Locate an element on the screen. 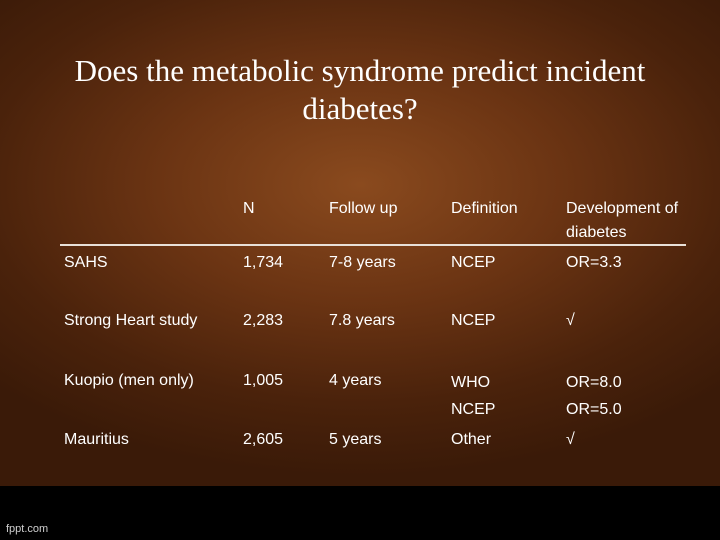 Image resolution: width=720 pixels, height=540 pixels. footer-bar is located at coordinates (360, 513).